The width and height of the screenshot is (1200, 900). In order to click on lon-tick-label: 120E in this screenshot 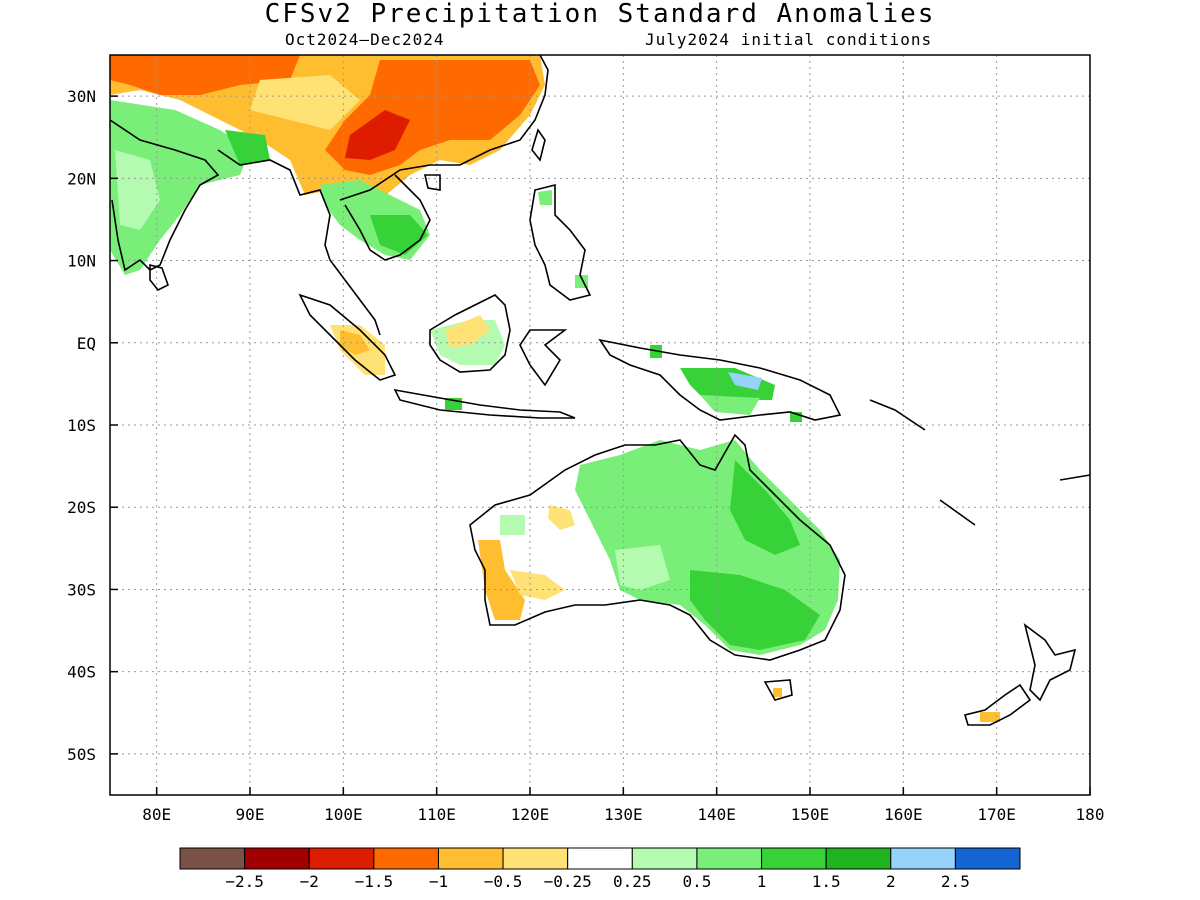, I will do `click(530, 814)`.